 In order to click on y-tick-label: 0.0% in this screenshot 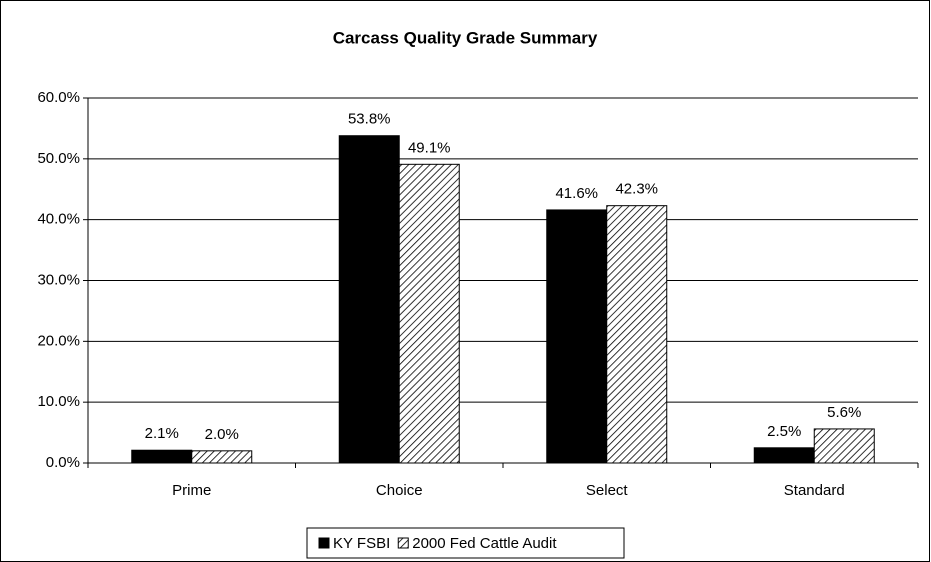, I will do `click(63, 462)`.